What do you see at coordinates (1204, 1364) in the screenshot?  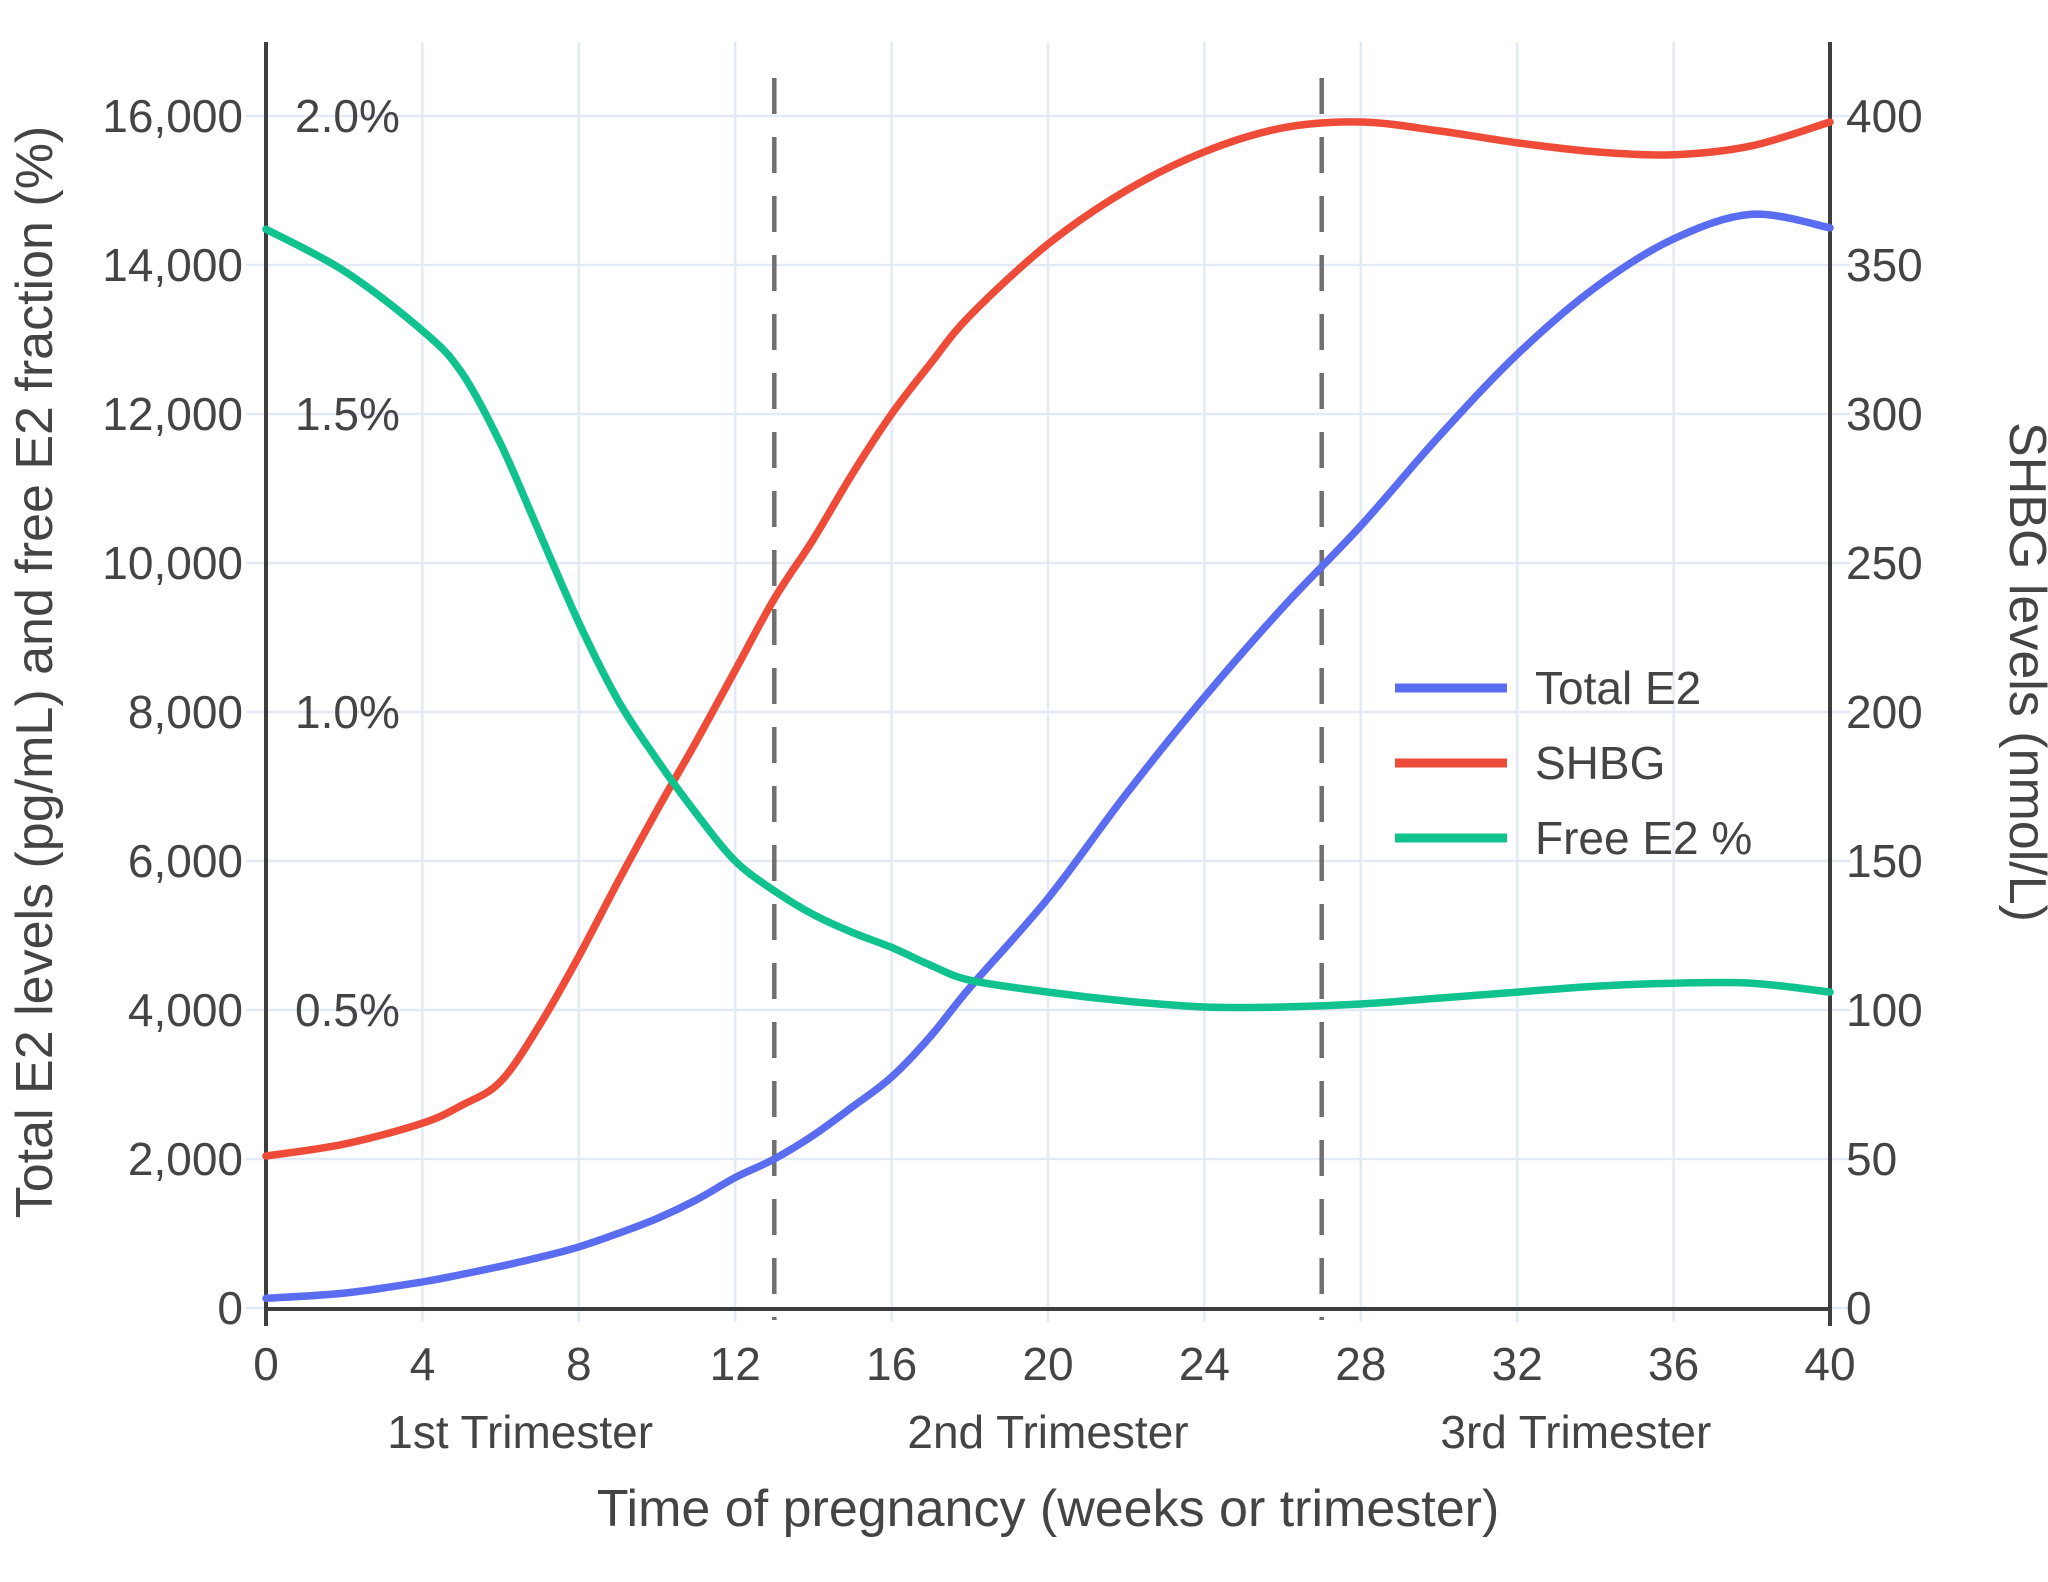 I see `x-tick-label-24: 24` at bounding box center [1204, 1364].